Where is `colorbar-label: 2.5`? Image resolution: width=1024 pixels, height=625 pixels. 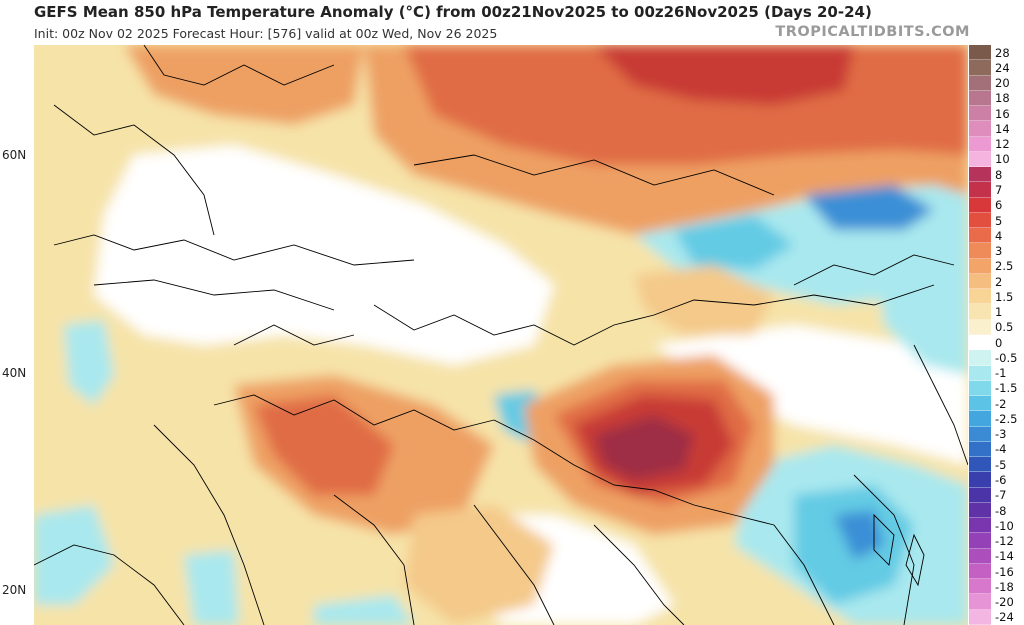 colorbar-label: 2.5 is located at coordinates (1004, 266).